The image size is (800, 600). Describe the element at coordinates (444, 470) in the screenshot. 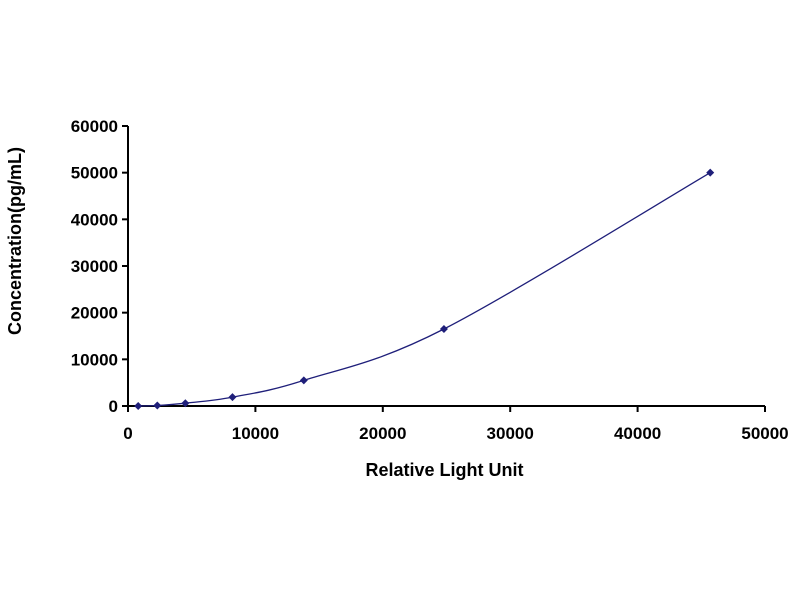

I see `x-axis-title: Relative Light Unit` at that location.